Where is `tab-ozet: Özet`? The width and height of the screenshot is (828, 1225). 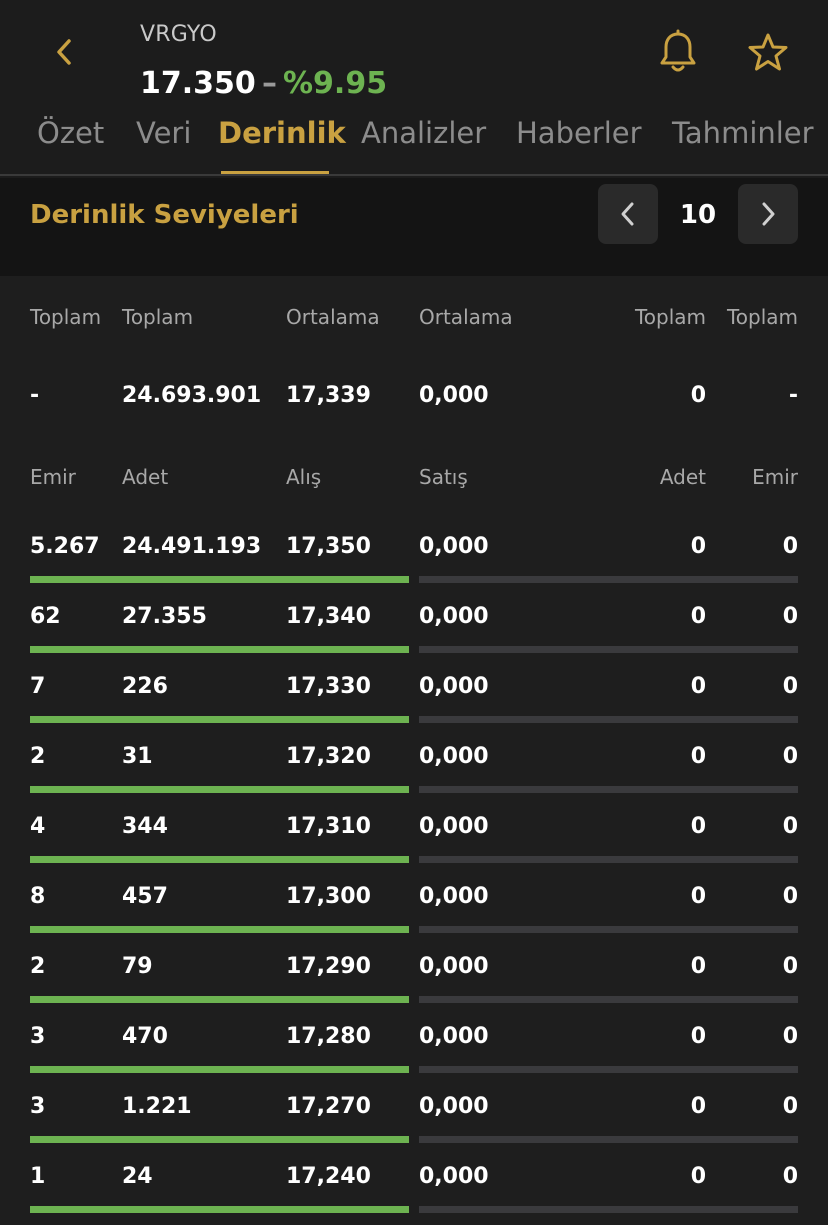 tab-ozet: Özet is located at coordinates (71, 133).